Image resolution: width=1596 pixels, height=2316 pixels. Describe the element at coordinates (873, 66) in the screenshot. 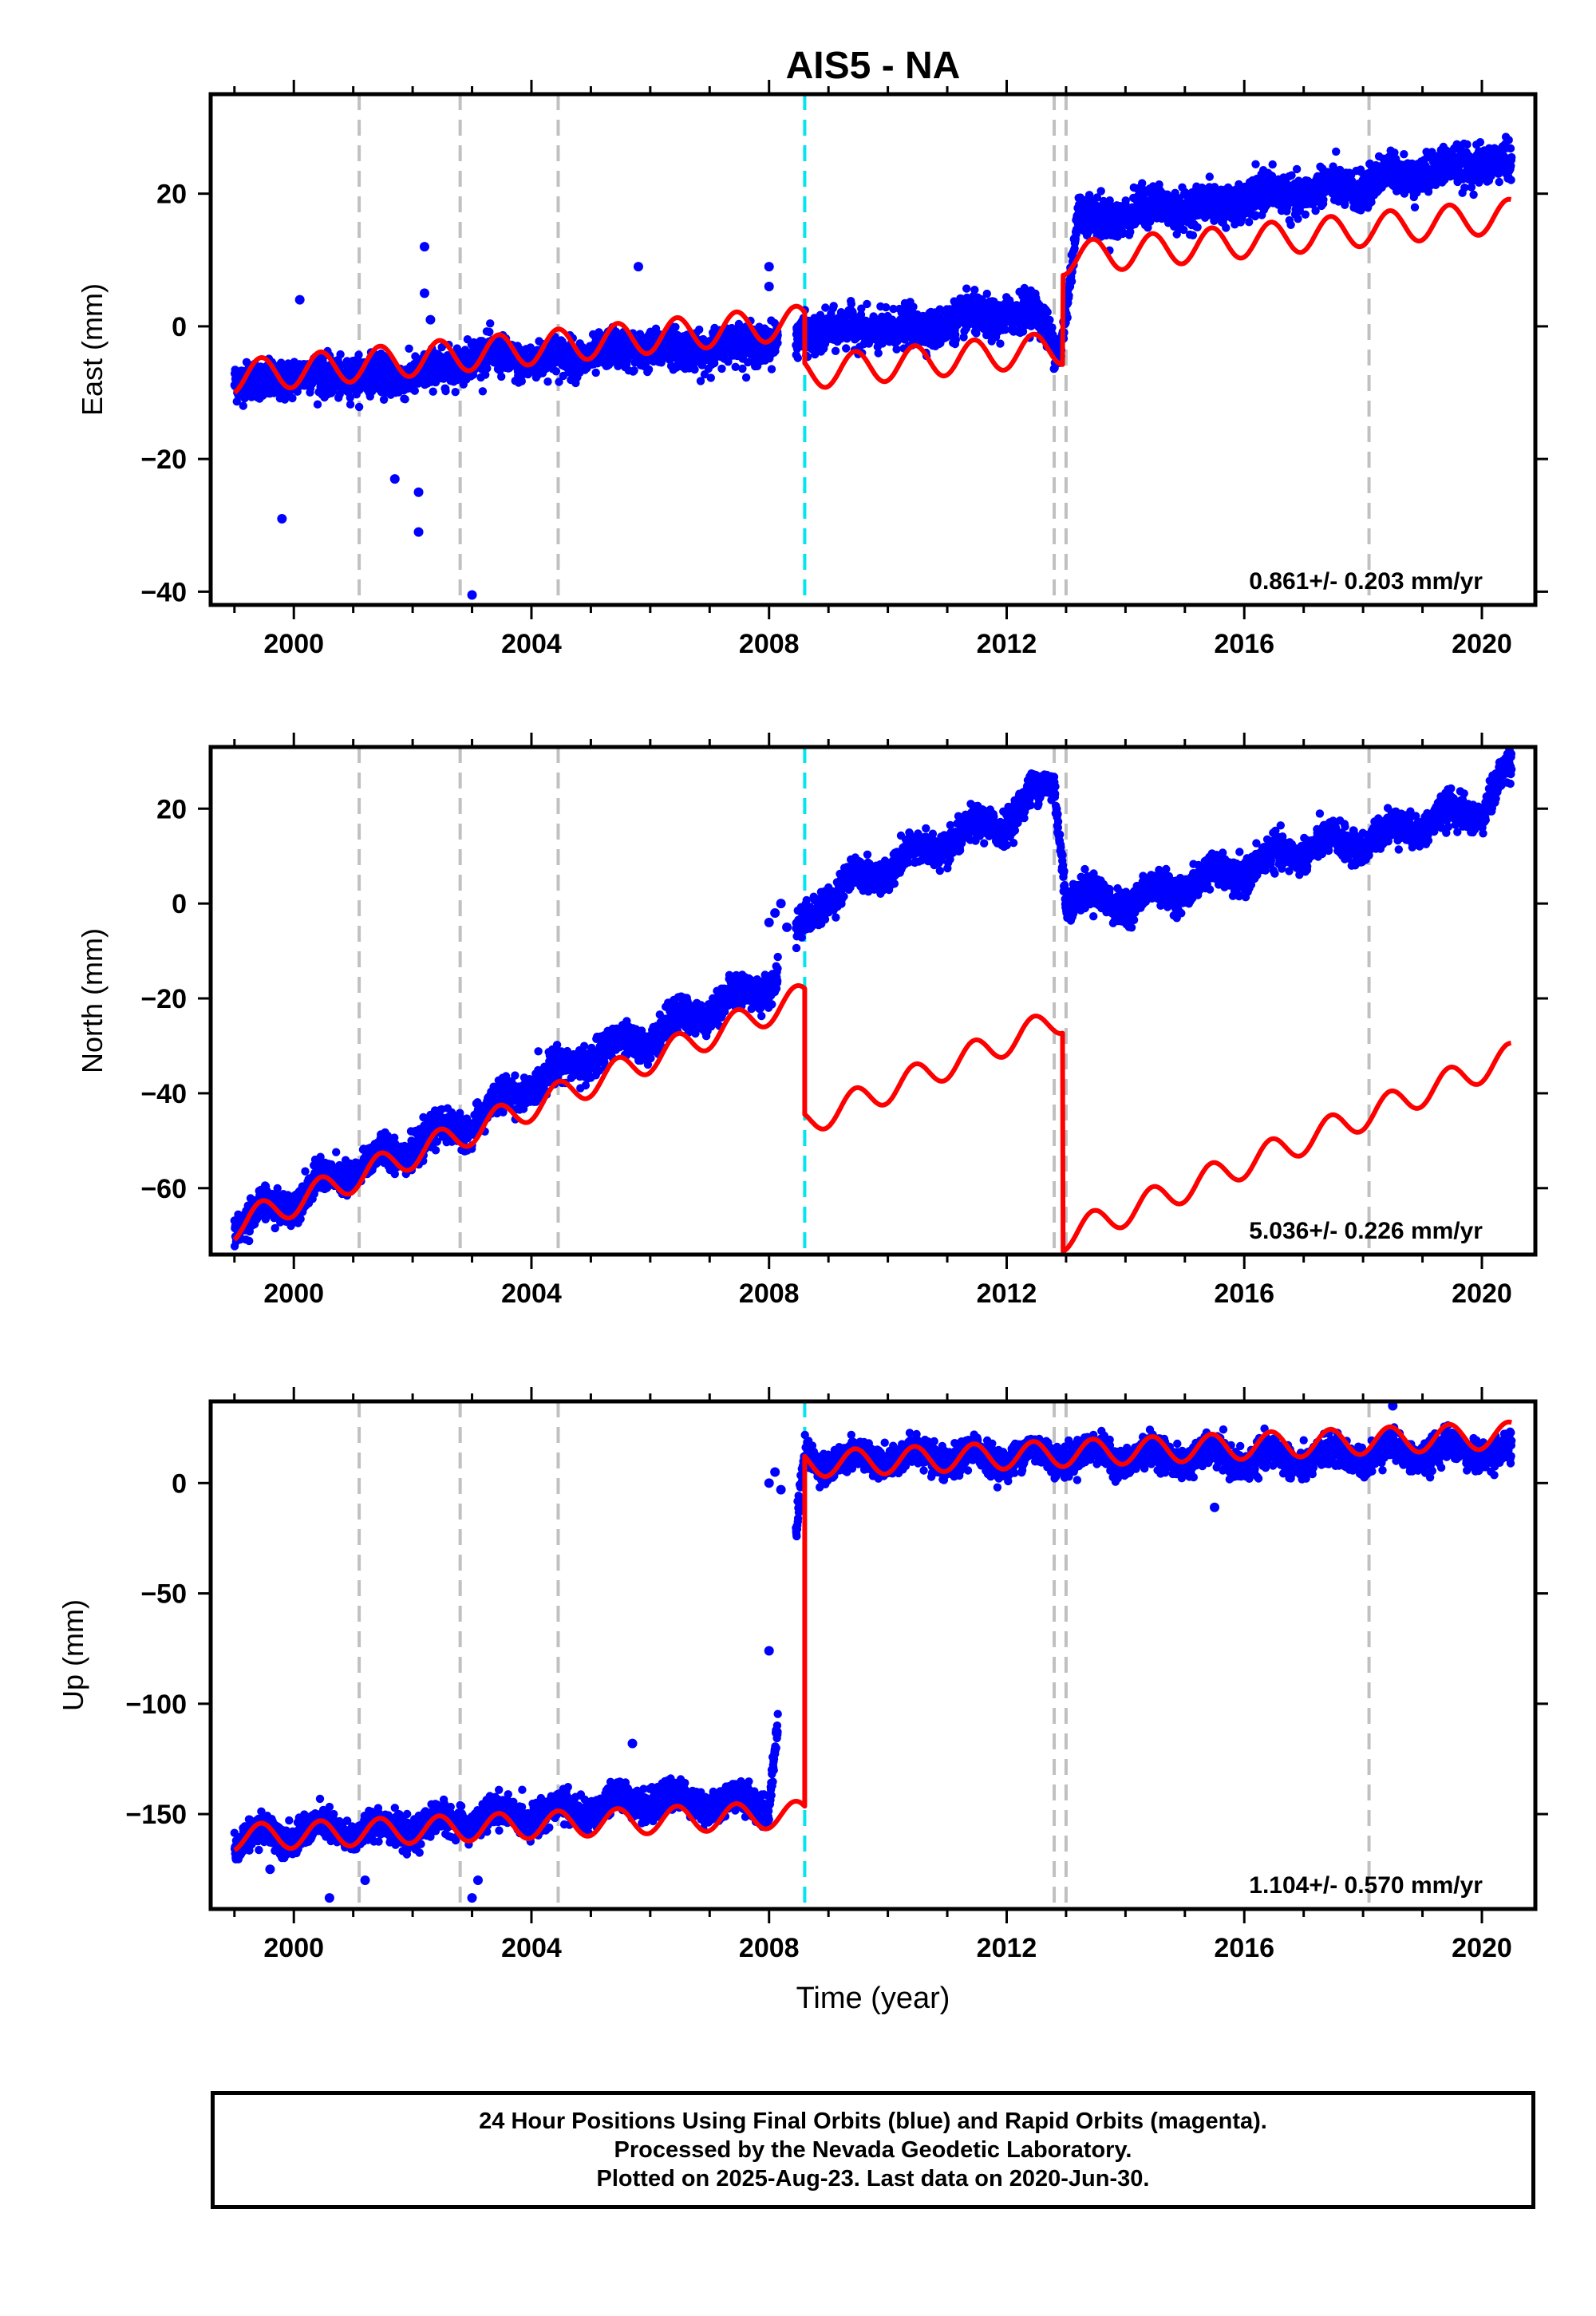

I see `chart-title: AIS5 - NA` at that location.